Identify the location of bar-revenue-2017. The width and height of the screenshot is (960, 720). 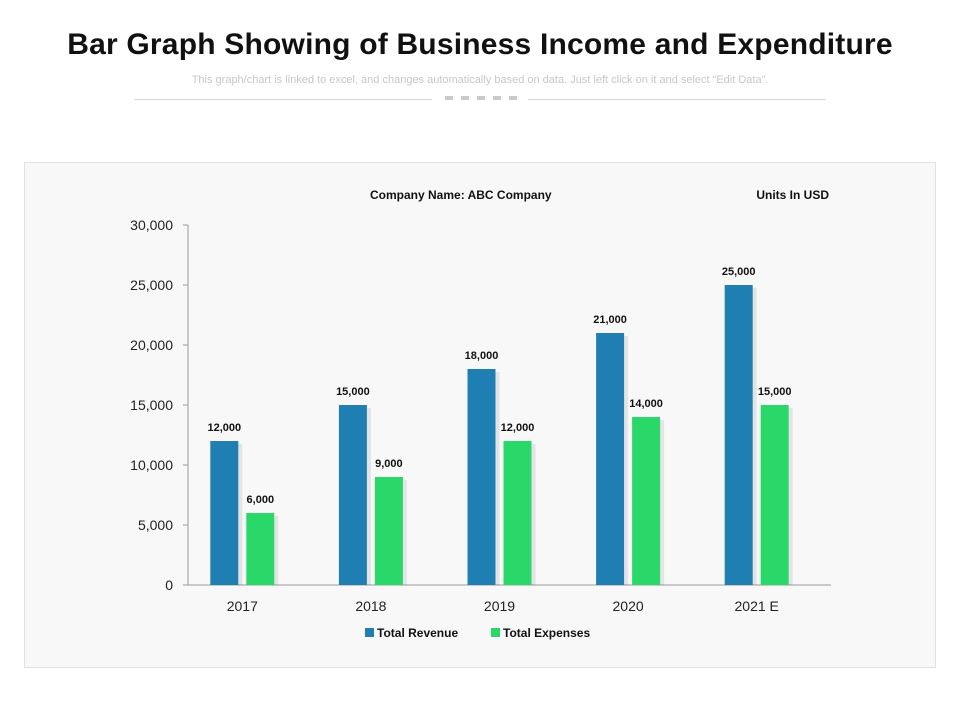
(224, 513).